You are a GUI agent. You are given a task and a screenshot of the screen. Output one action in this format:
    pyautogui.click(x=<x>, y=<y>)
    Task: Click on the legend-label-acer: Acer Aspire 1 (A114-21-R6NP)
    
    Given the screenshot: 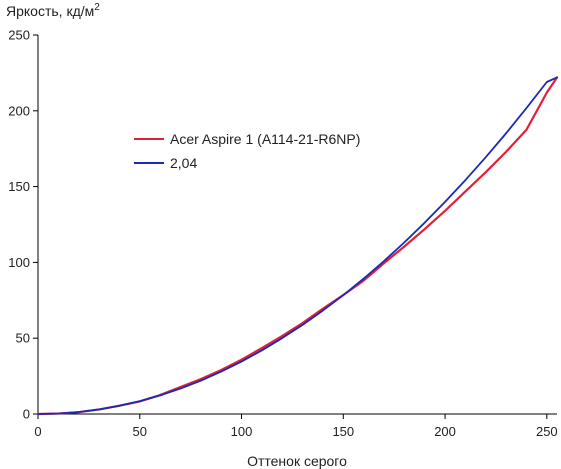 What is the action you would take?
    pyautogui.click(x=265, y=139)
    